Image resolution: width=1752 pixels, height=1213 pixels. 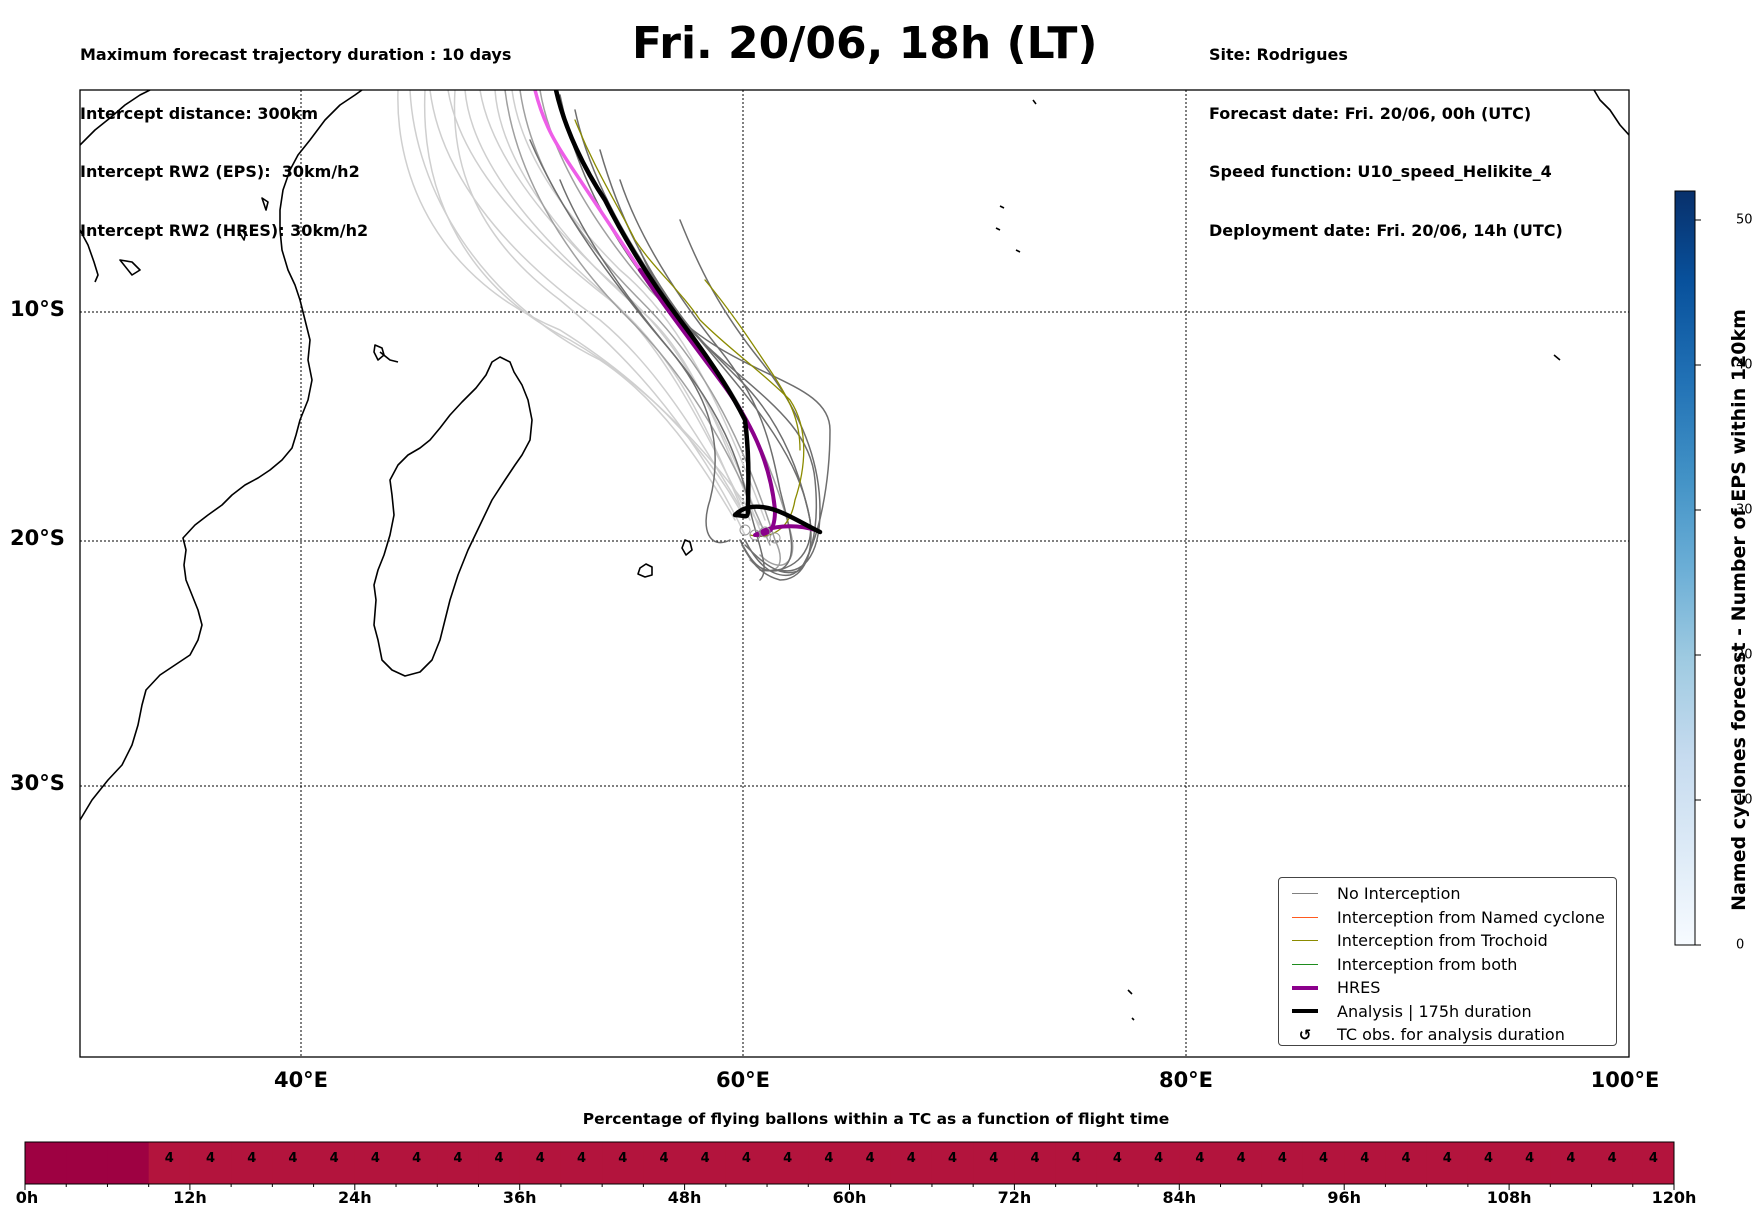 I want to click on legend-label: TC obs. for analysis duration, so click(x=1451, y=1035).